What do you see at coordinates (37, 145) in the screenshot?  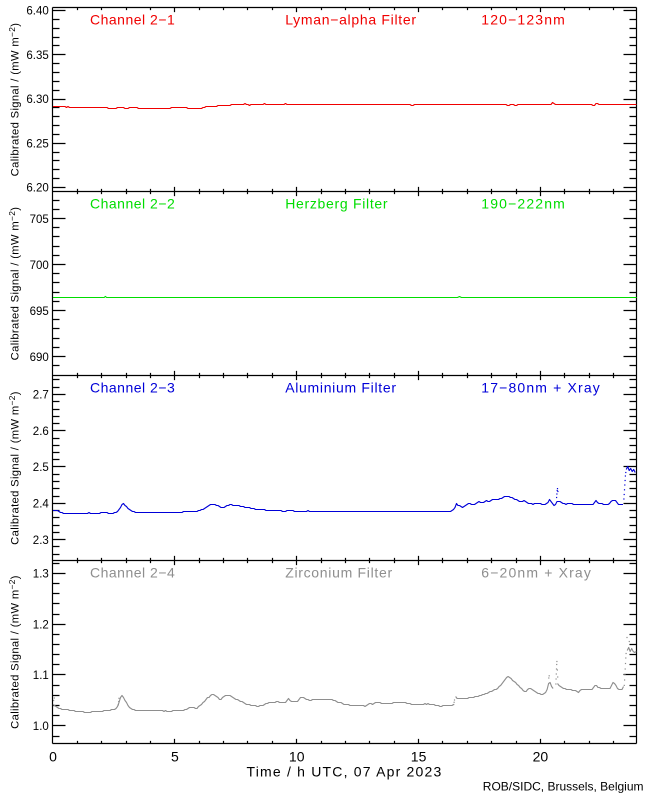 I see `svg-text: 6.25` at bounding box center [37, 145].